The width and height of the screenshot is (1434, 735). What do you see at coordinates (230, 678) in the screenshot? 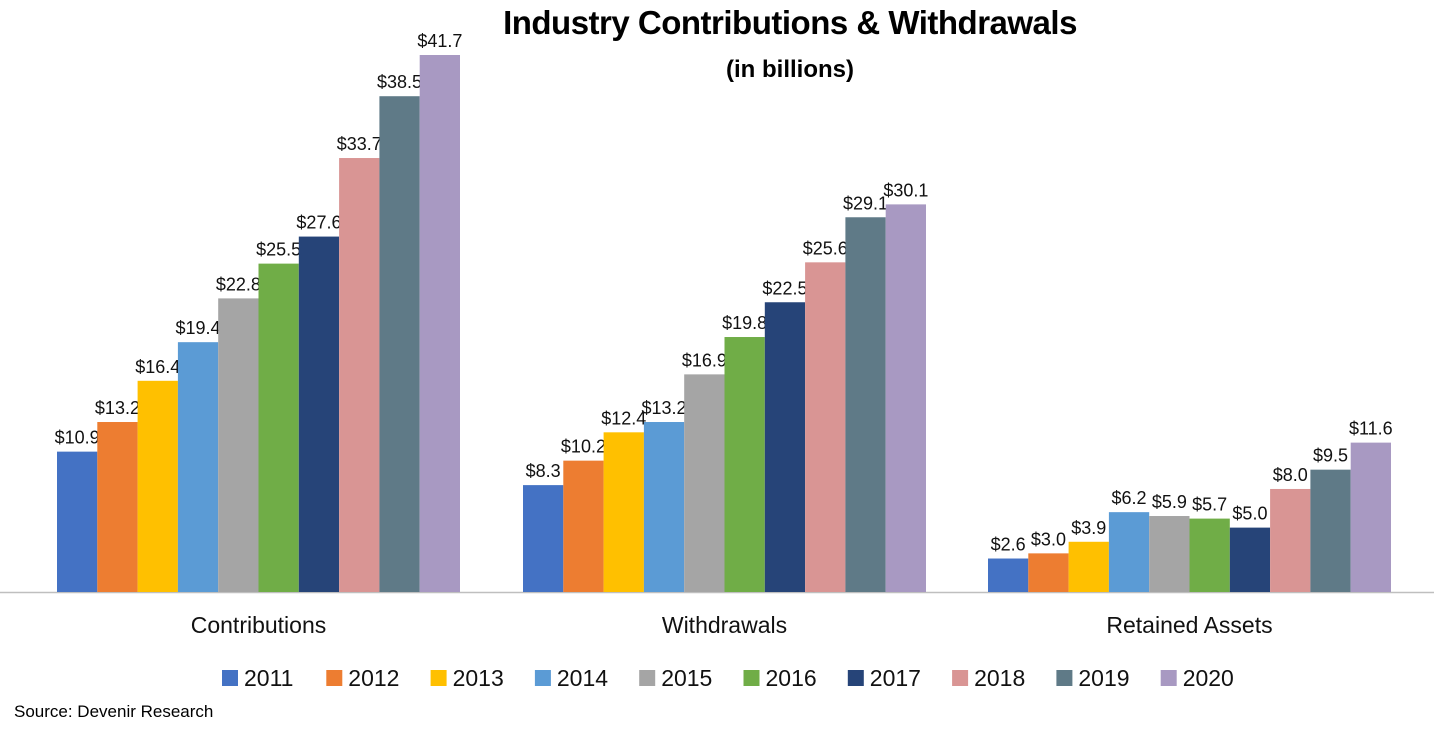
I see `legend-swatch-2011` at bounding box center [230, 678].